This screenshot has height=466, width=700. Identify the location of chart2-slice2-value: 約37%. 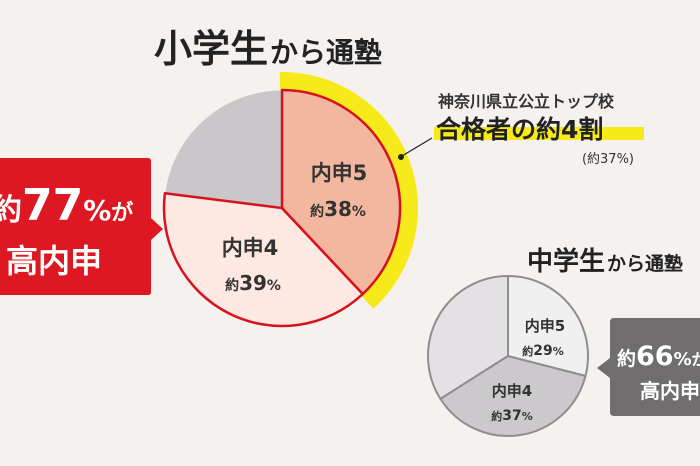
(512, 416).